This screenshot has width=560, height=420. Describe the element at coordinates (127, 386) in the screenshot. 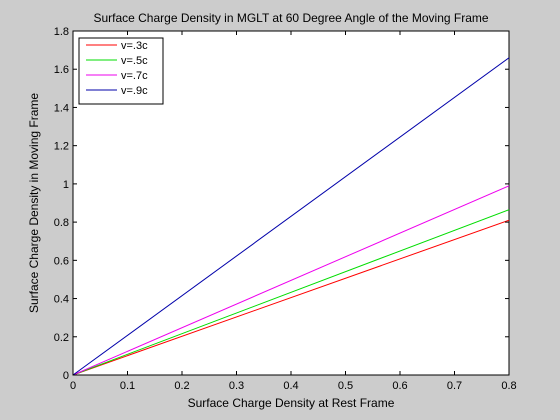

I see `x-tick-label: 0.1` at that location.